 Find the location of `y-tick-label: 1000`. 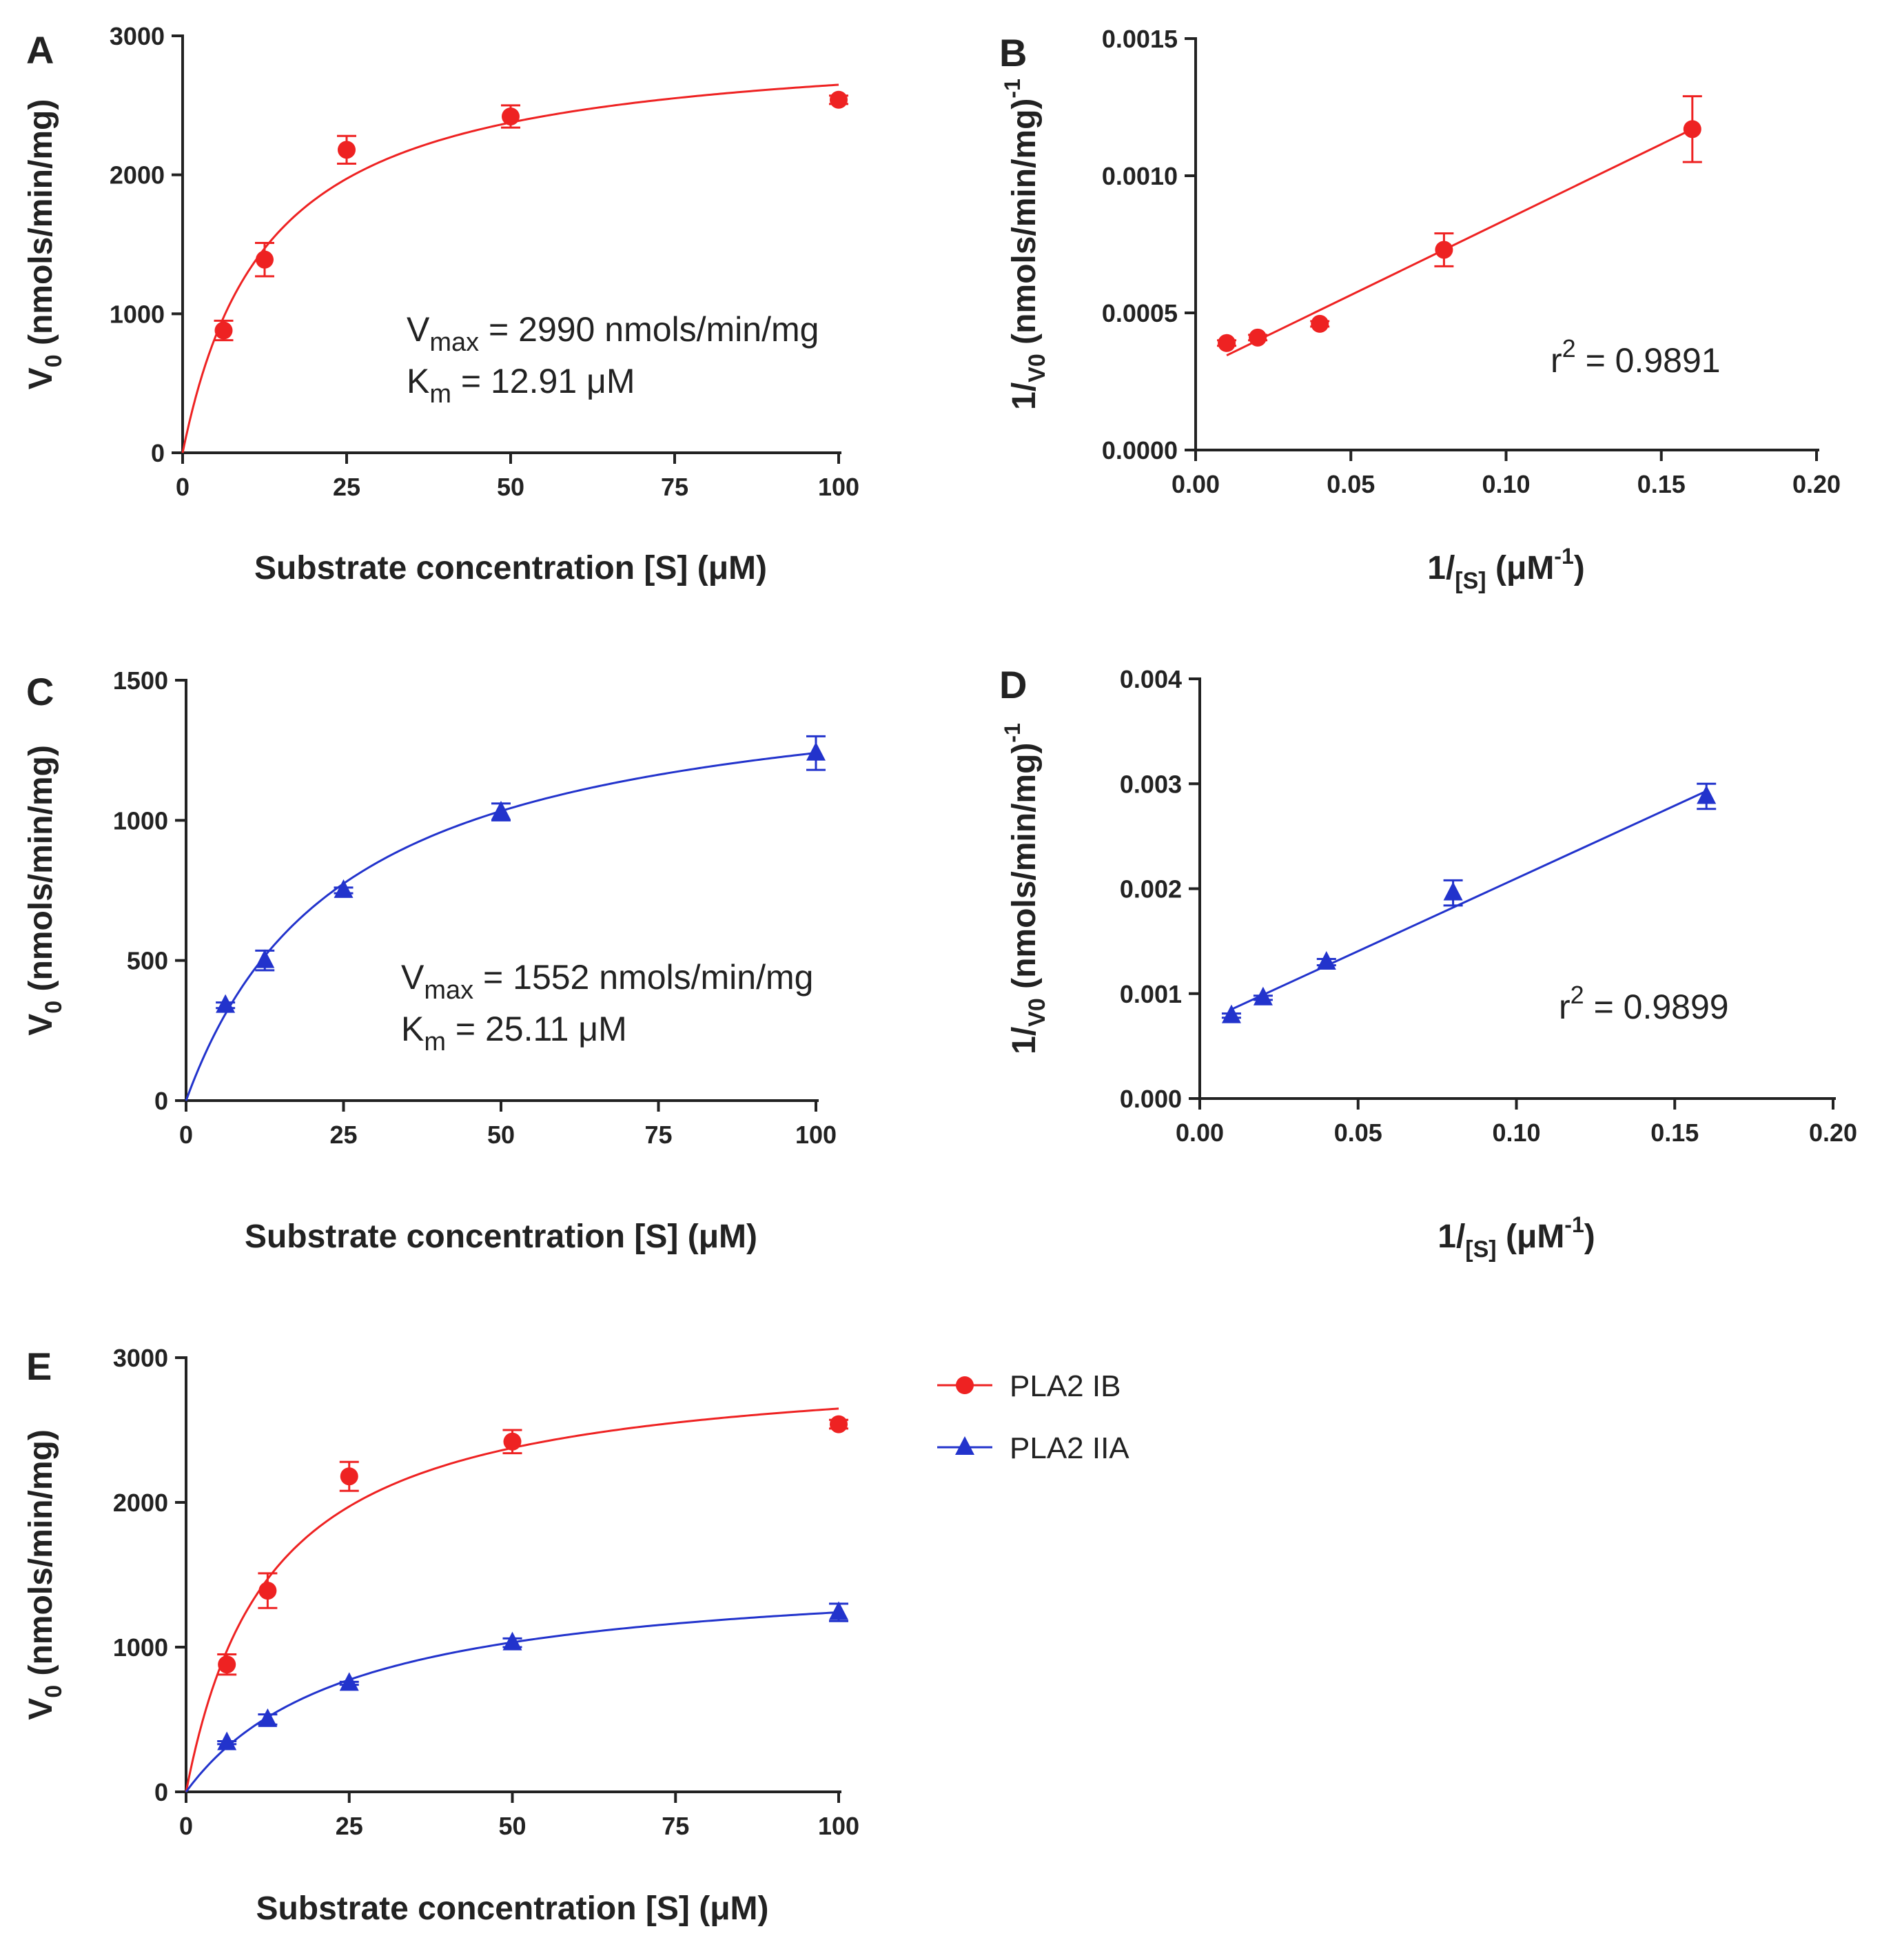

y-tick-label: 1000 is located at coordinates (140, 1647).